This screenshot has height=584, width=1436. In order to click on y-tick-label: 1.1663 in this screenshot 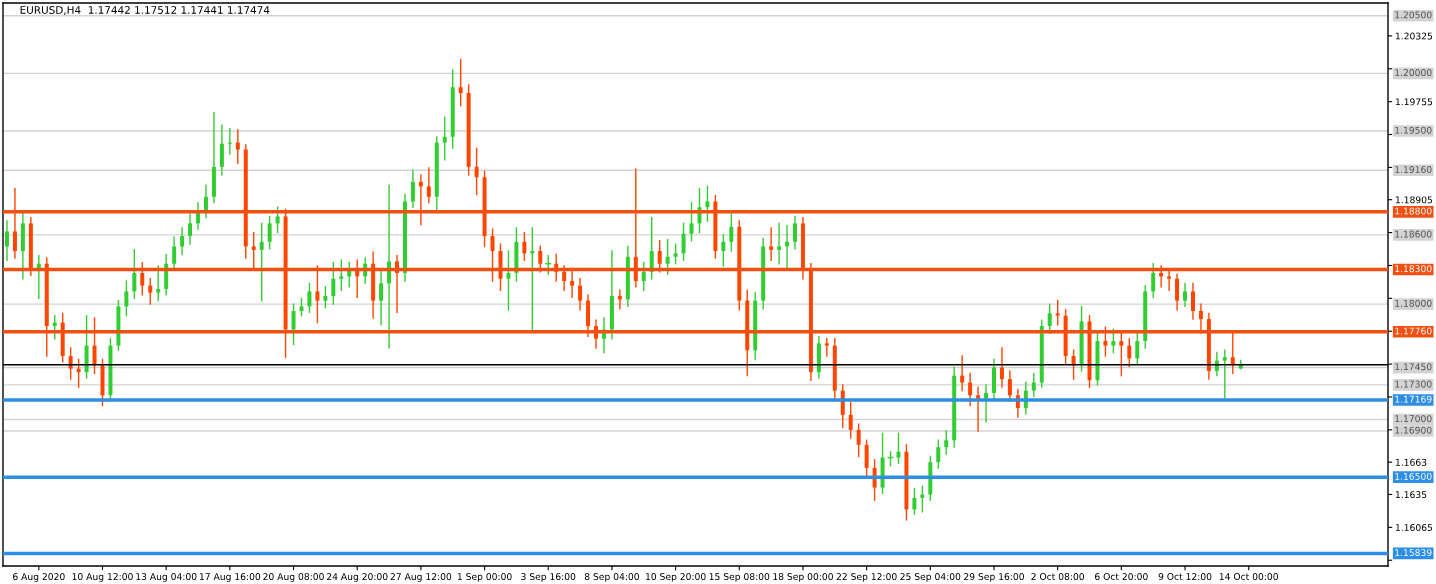, I will do `click(1411, 462)`.